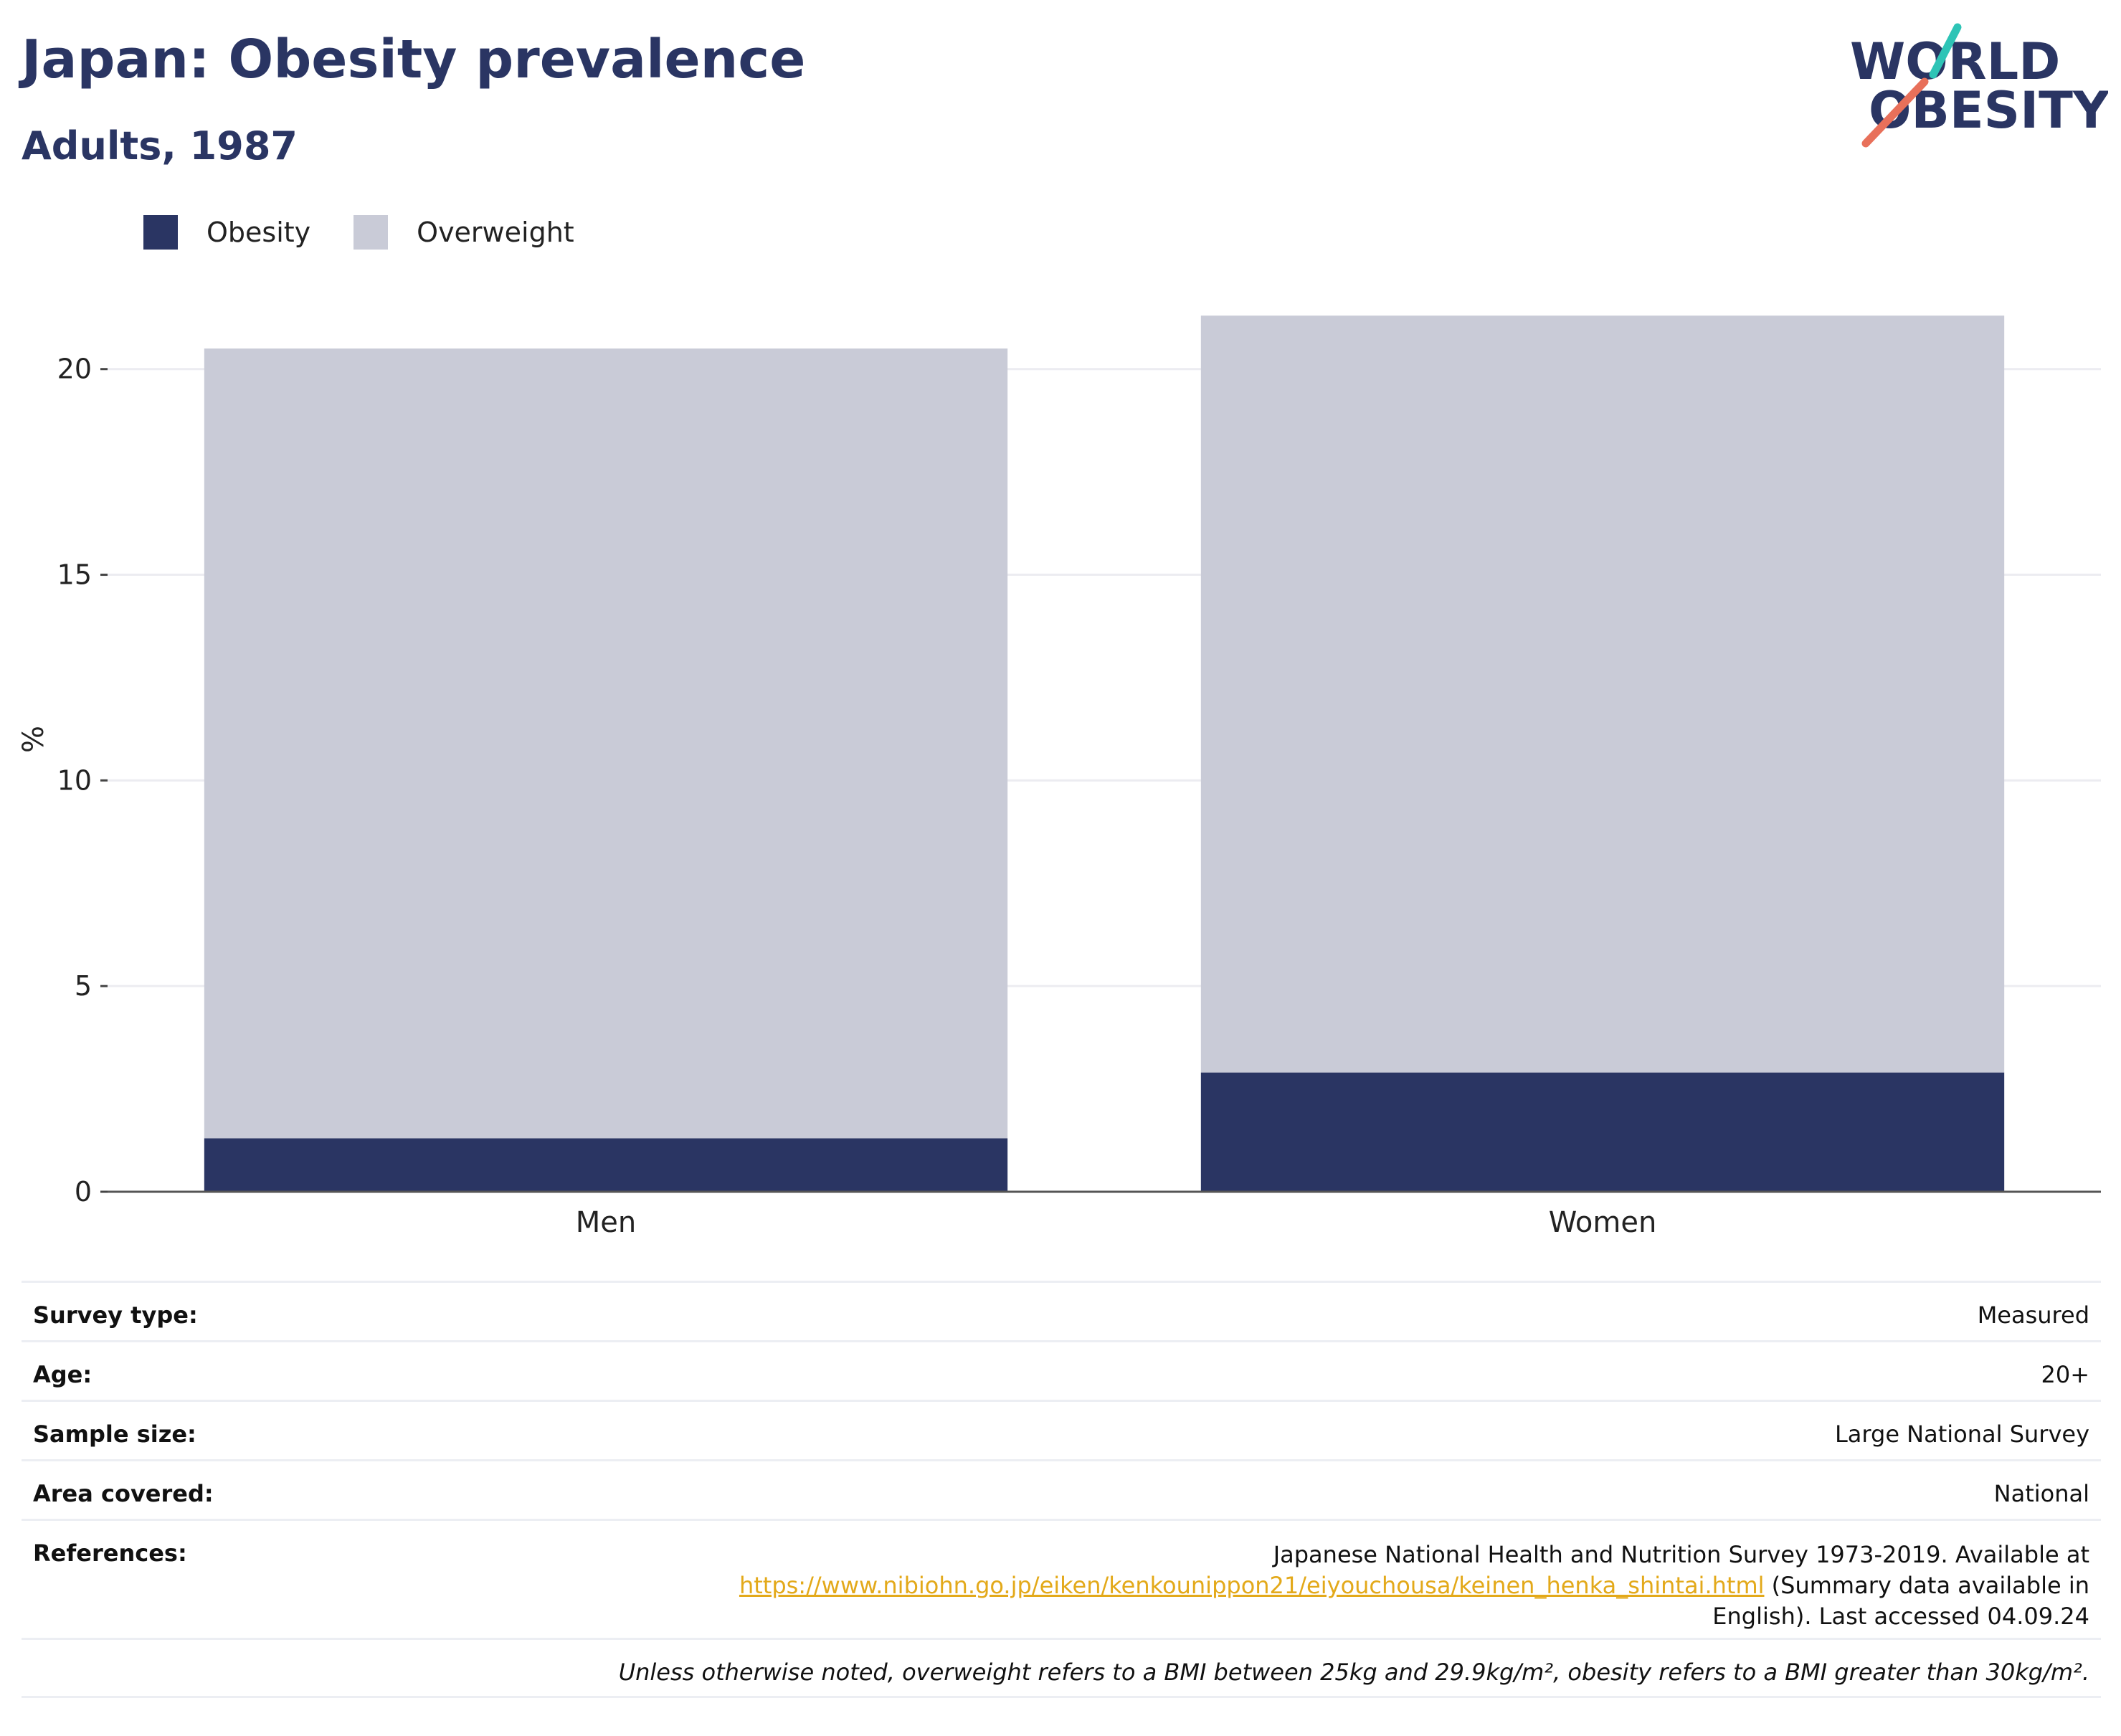 The image size is (2121, 1736). What do you see at coordinates (74, 370) in the screenshot?
I see `y-tick-label: 20` at bounding box center [74, 370].